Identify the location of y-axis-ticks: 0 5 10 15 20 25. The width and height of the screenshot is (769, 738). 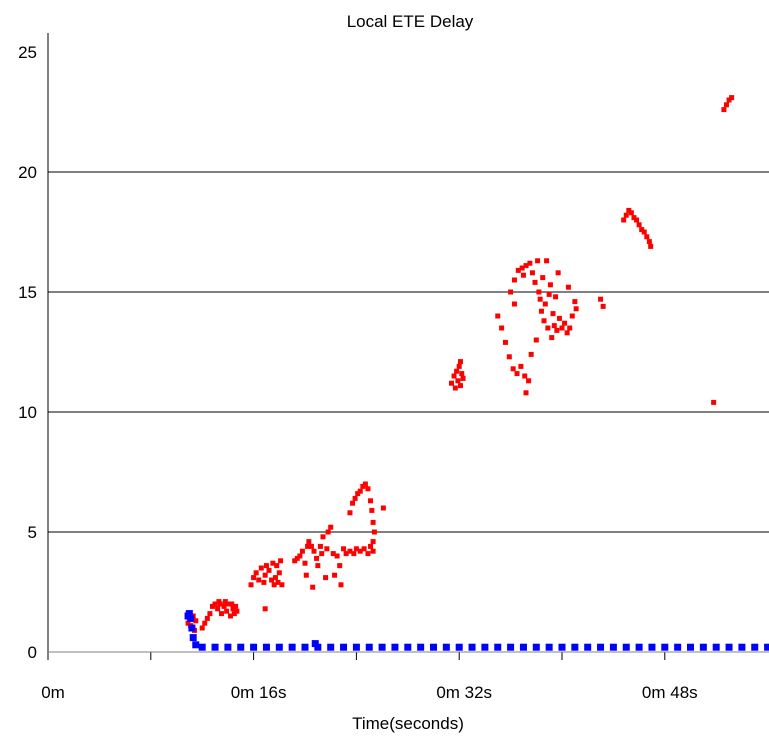
(27, 352).